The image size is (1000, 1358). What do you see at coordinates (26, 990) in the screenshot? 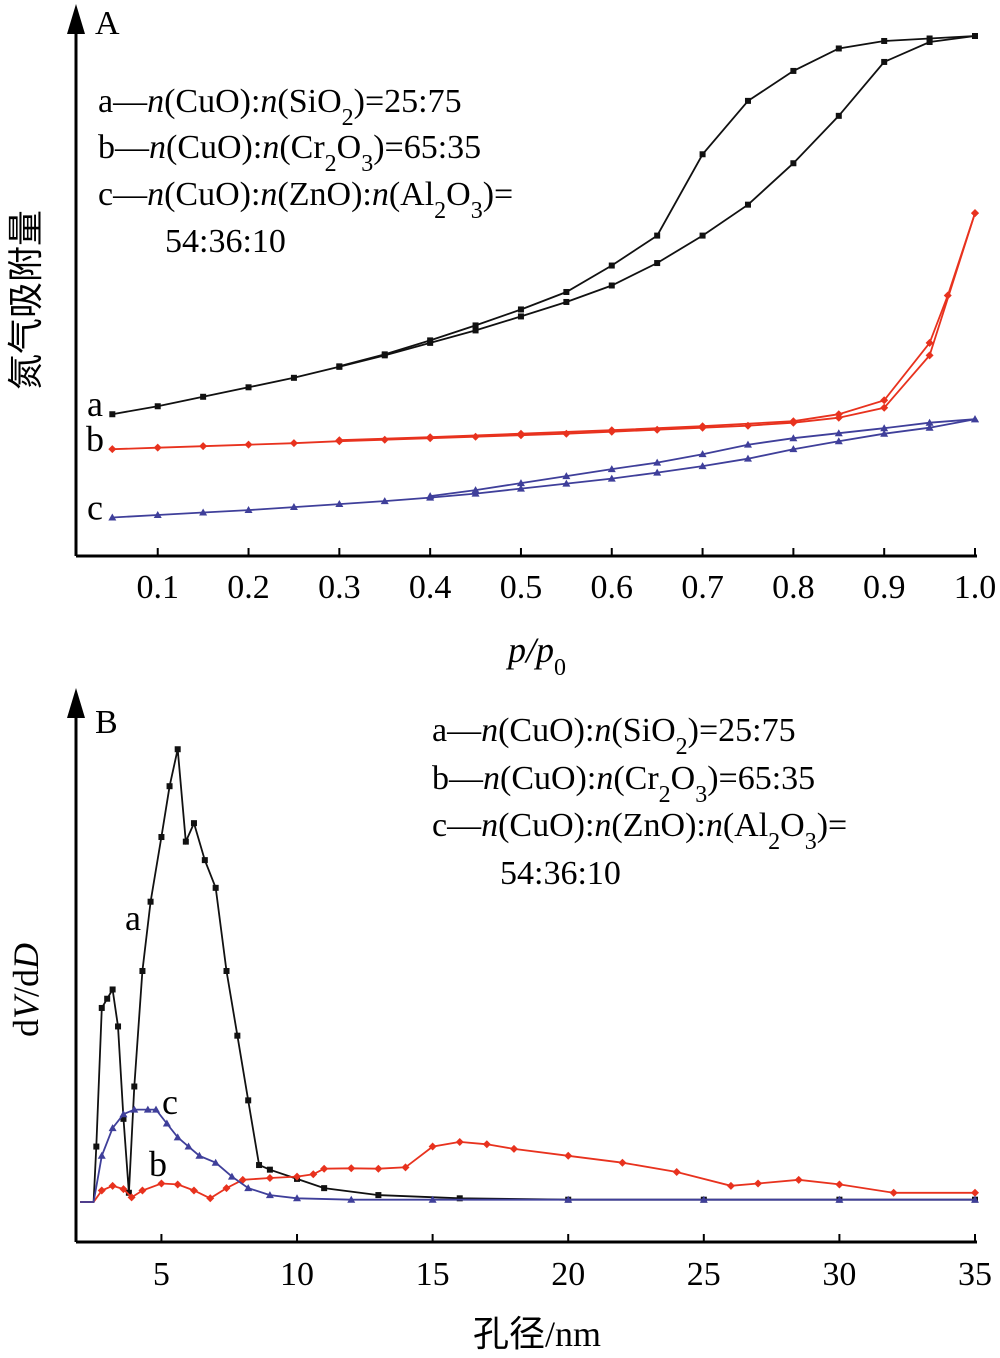
I see `panel-b-y-axis-title: dV/dD` at bounding box center [26, 990].